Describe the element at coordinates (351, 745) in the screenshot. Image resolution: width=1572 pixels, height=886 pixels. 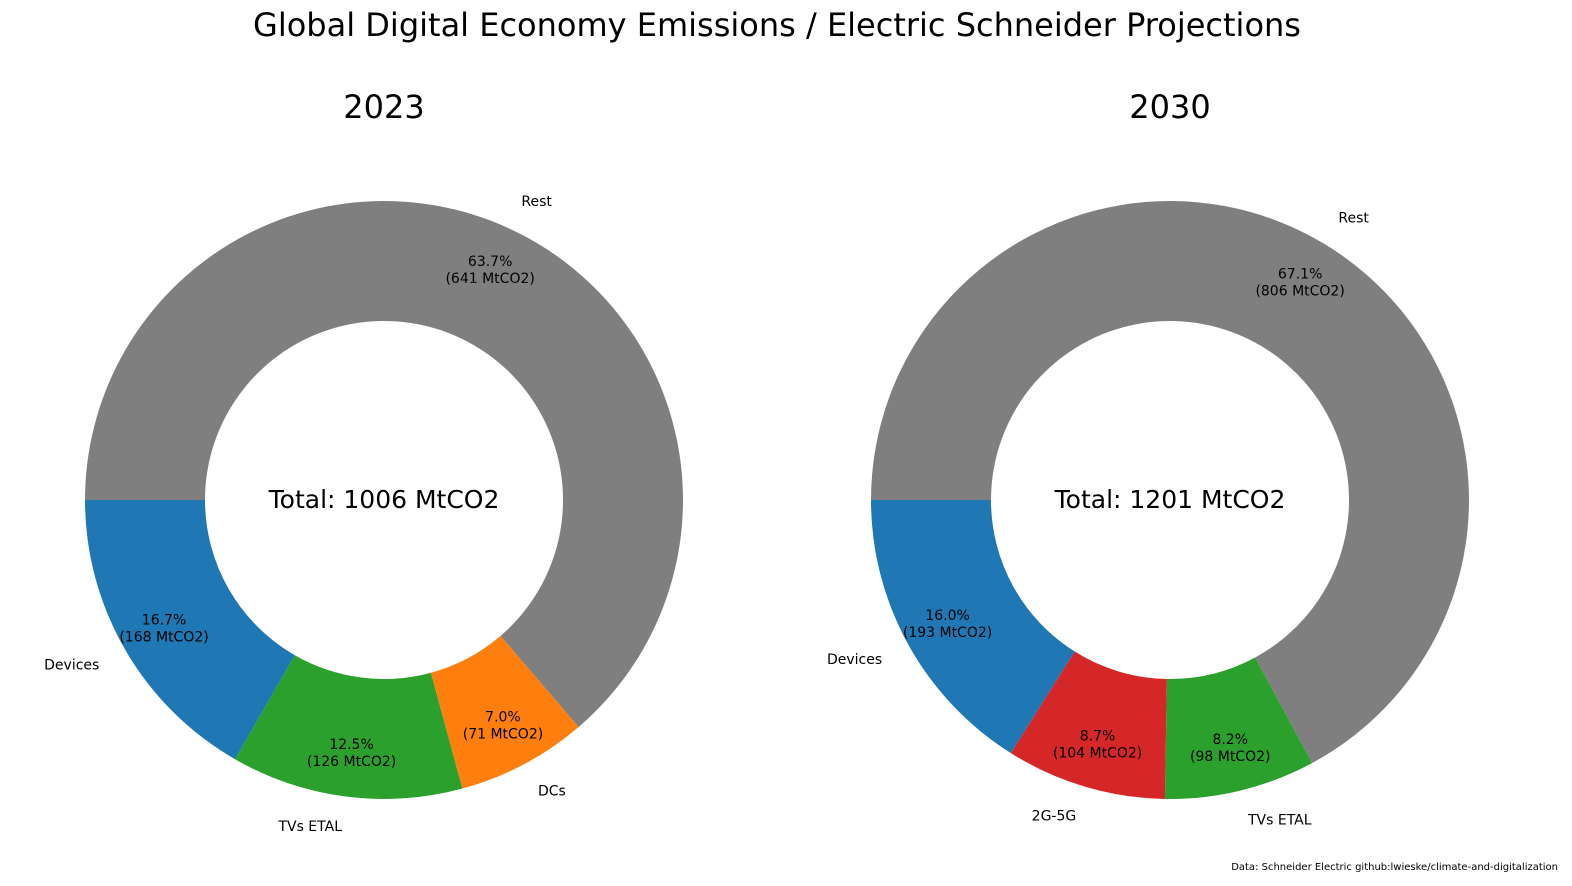
I see `slice-percent-tvs-etal-2023: 12.5%` at that location.